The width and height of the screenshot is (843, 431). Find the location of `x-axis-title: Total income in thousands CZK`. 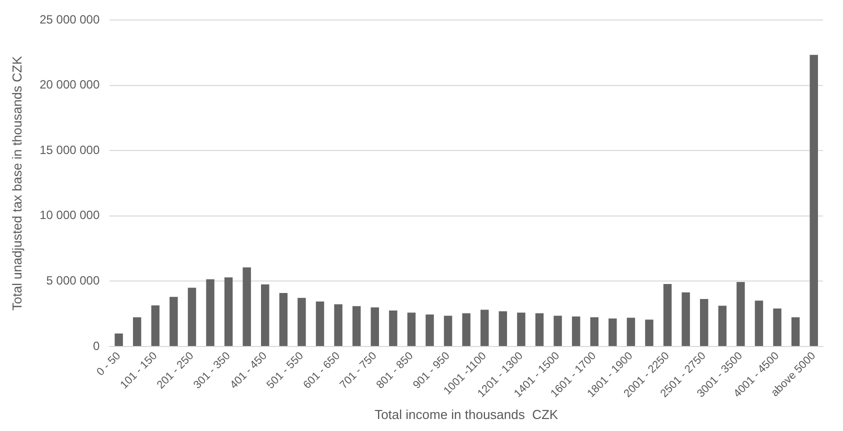

x-axis-title: Total income in thousands CZK is located at coordinates (466, 414).